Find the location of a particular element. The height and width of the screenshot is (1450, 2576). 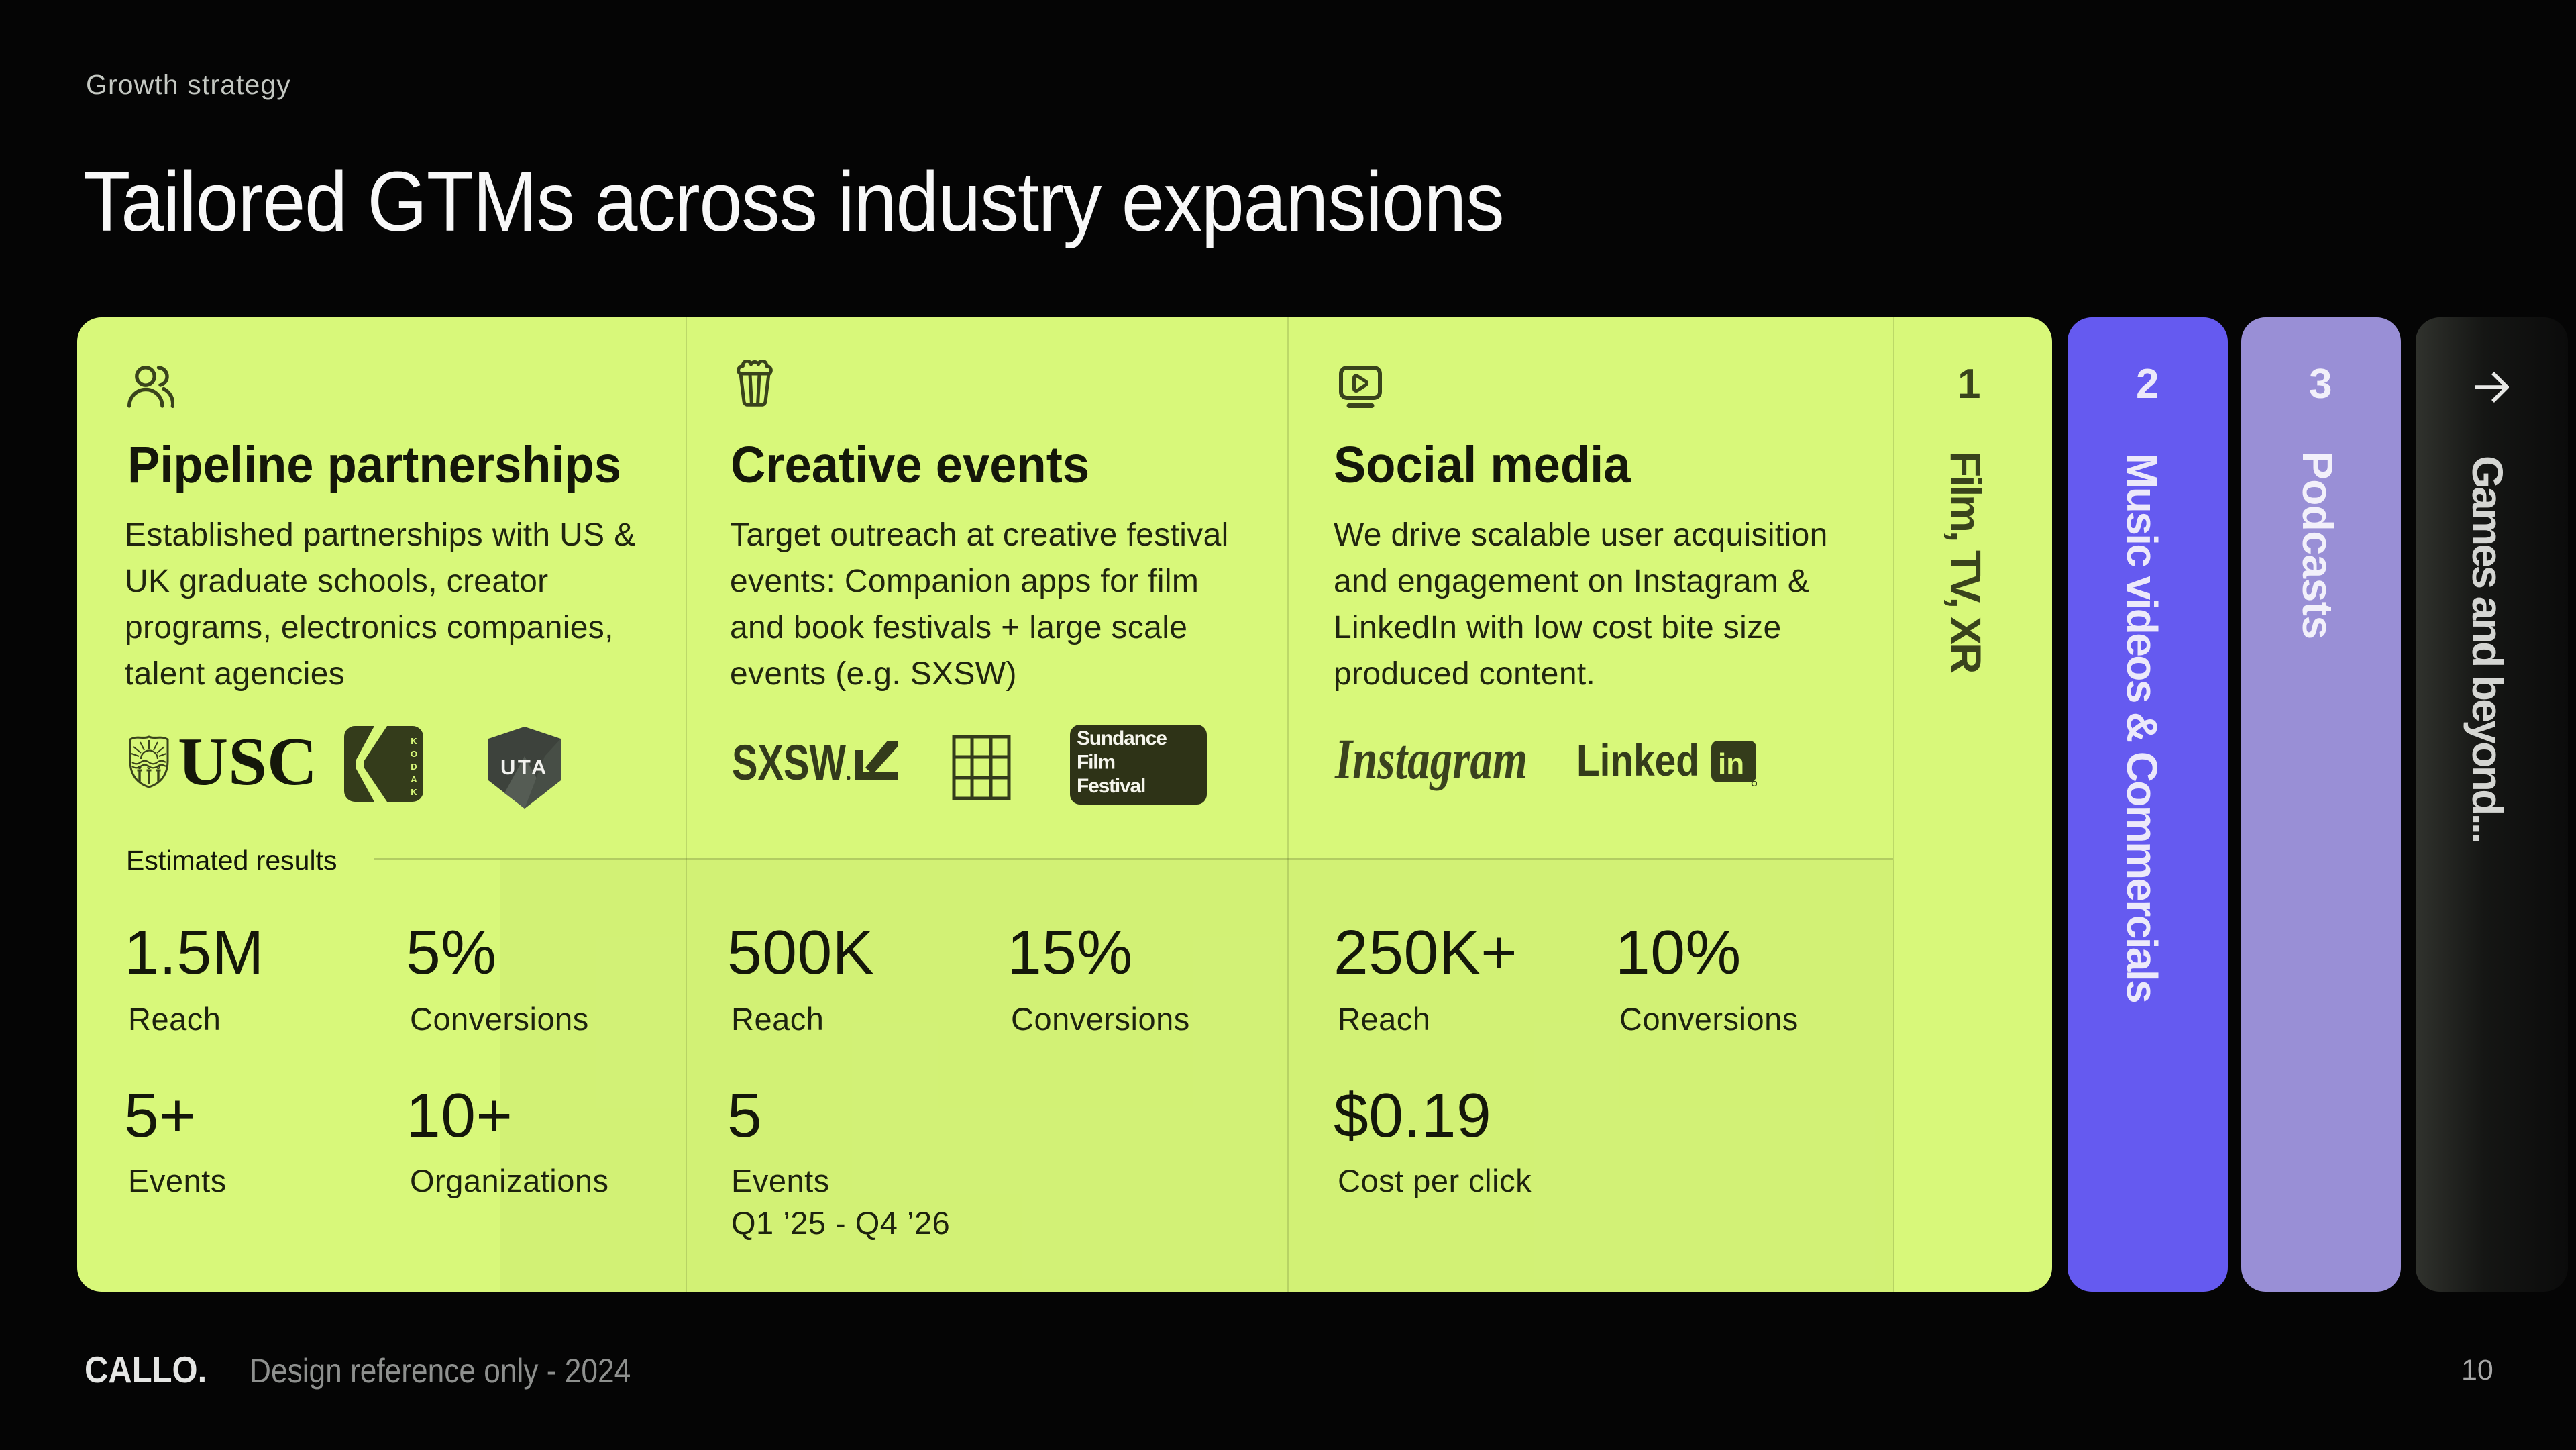

svg-text: D is located at coordinates (414, 767).